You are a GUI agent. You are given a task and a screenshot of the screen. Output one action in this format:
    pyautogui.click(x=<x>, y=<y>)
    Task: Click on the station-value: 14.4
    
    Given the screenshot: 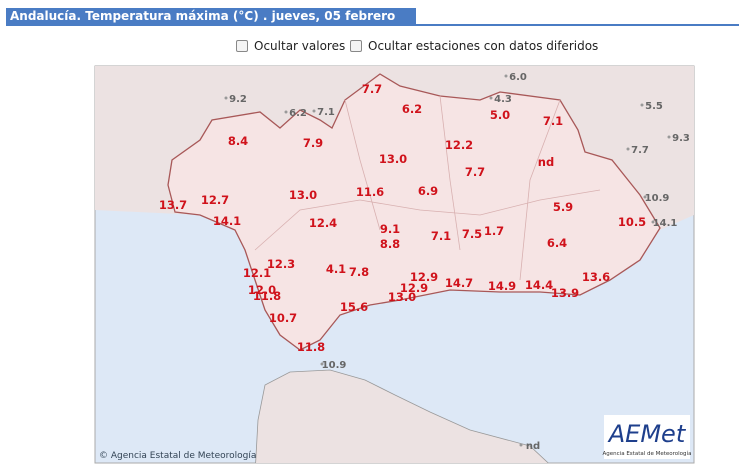 What is the action you would take?
    pyautogui.click(x=539, y=285)
    